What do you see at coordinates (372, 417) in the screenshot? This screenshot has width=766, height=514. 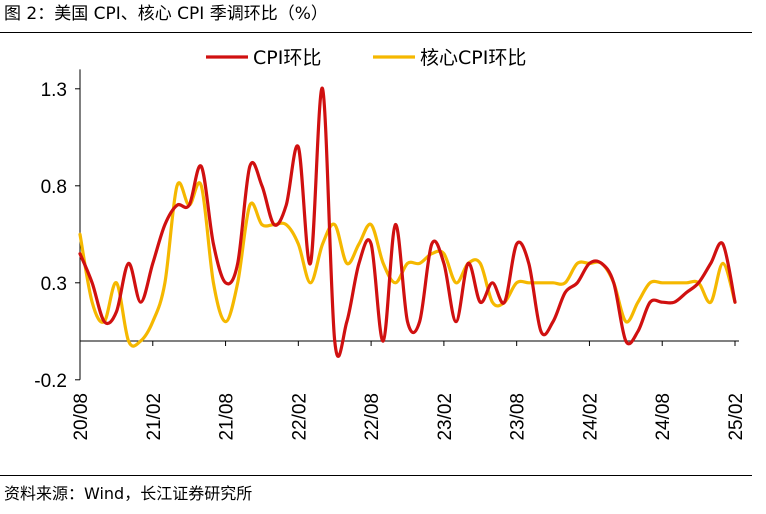 I see `x-tick-label: 22/08` at bounding box center [372, 417].